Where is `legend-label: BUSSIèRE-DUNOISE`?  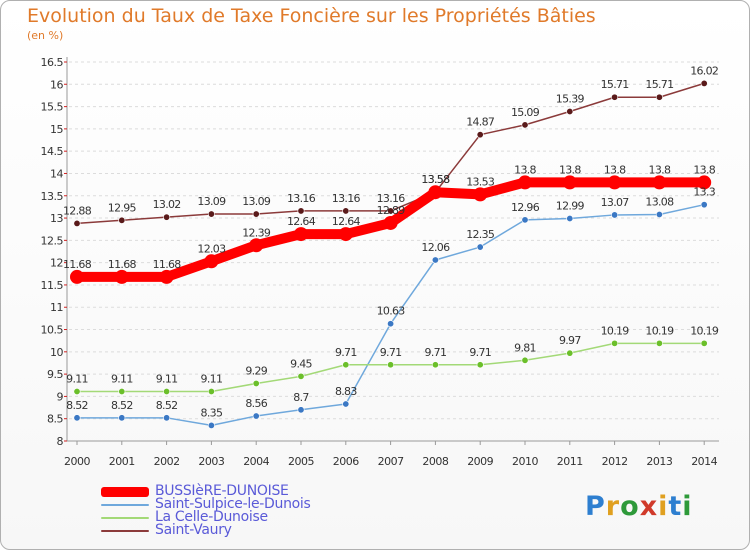
legend-label: BUSSIèRE-DUNOISE is located at coordinates (222, 491).